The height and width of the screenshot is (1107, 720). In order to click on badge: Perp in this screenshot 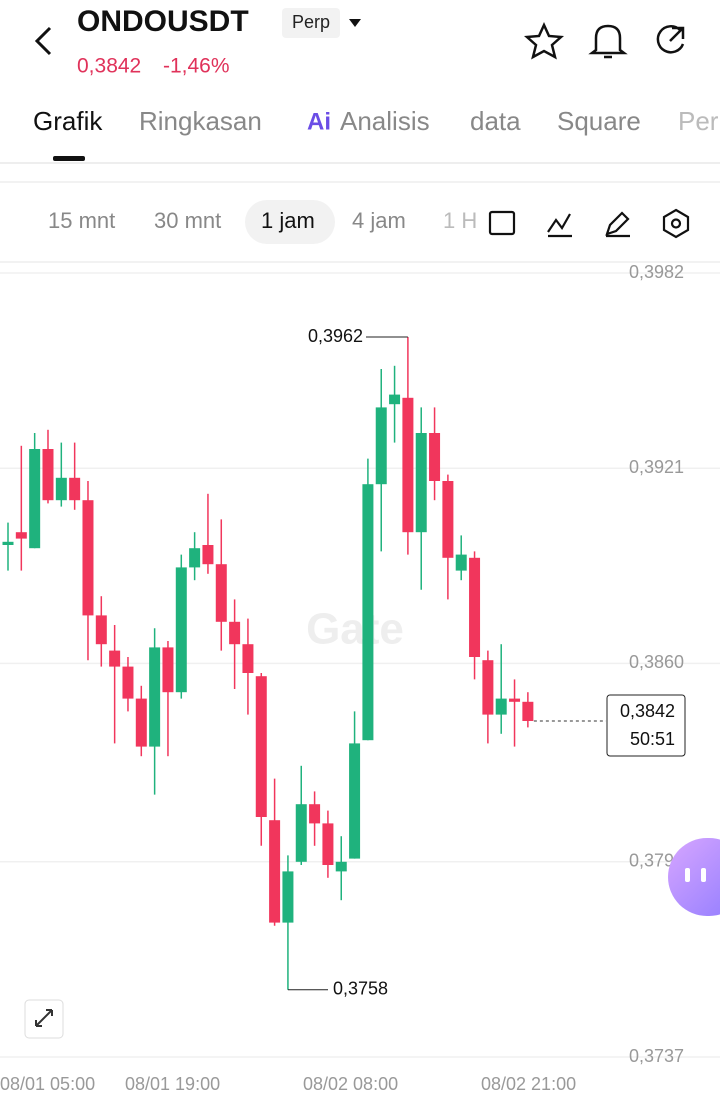, I will do `click(311, 22)`.